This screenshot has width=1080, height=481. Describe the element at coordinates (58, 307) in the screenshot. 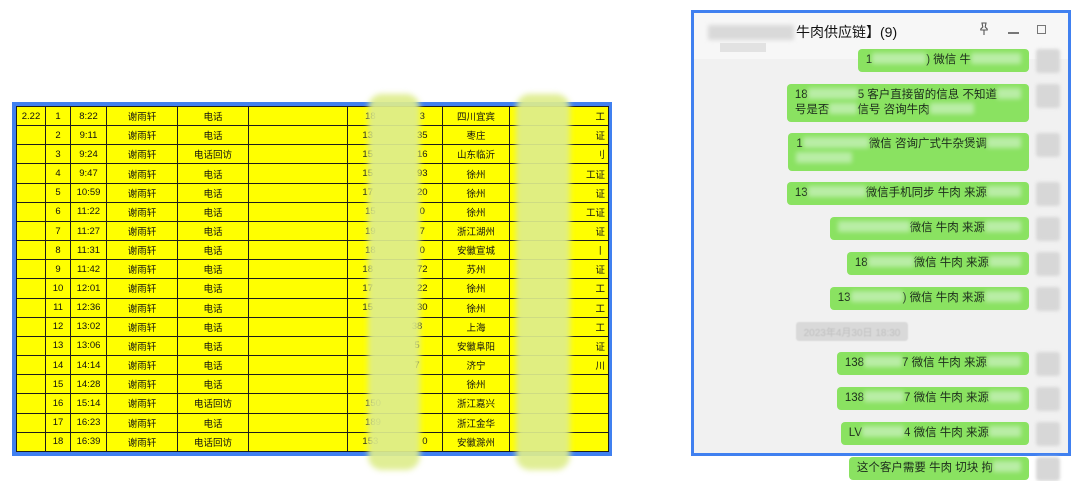

I see `row-number-cell: 11` at that location.